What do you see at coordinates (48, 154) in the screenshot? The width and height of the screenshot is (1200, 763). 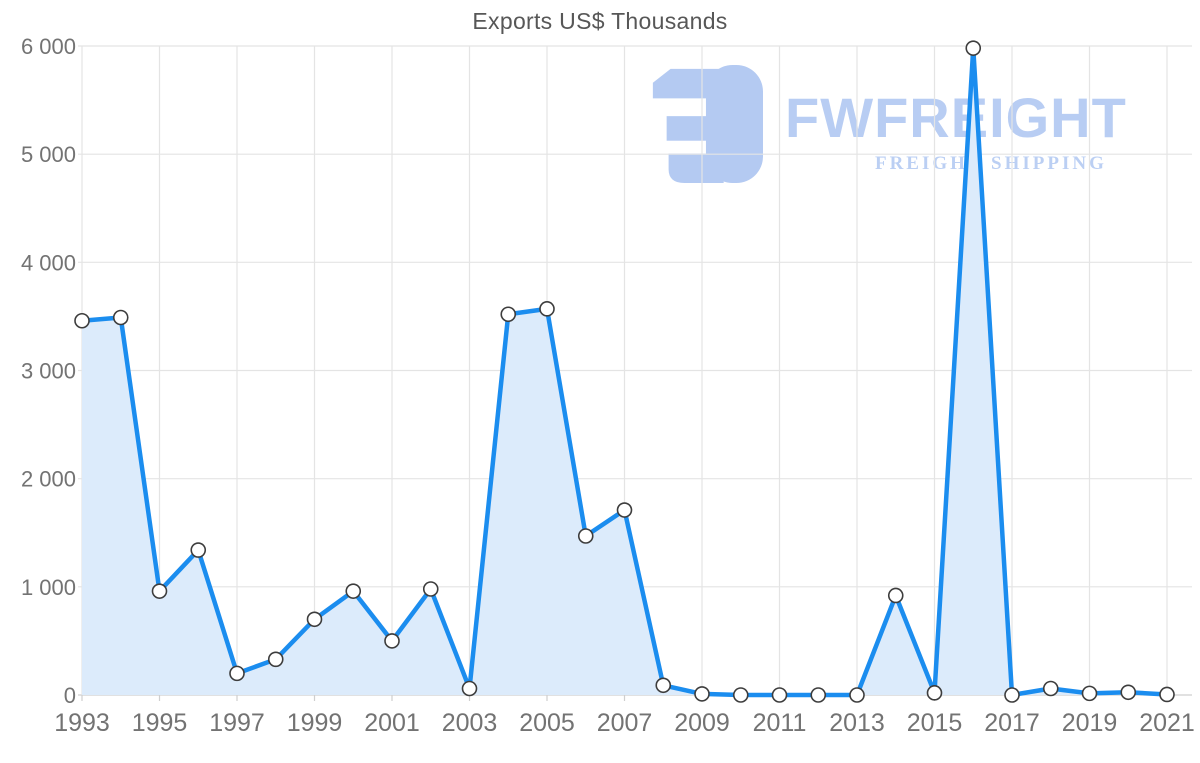 I see `y-axis-label: 5 000` at bounding box center [48, 154].